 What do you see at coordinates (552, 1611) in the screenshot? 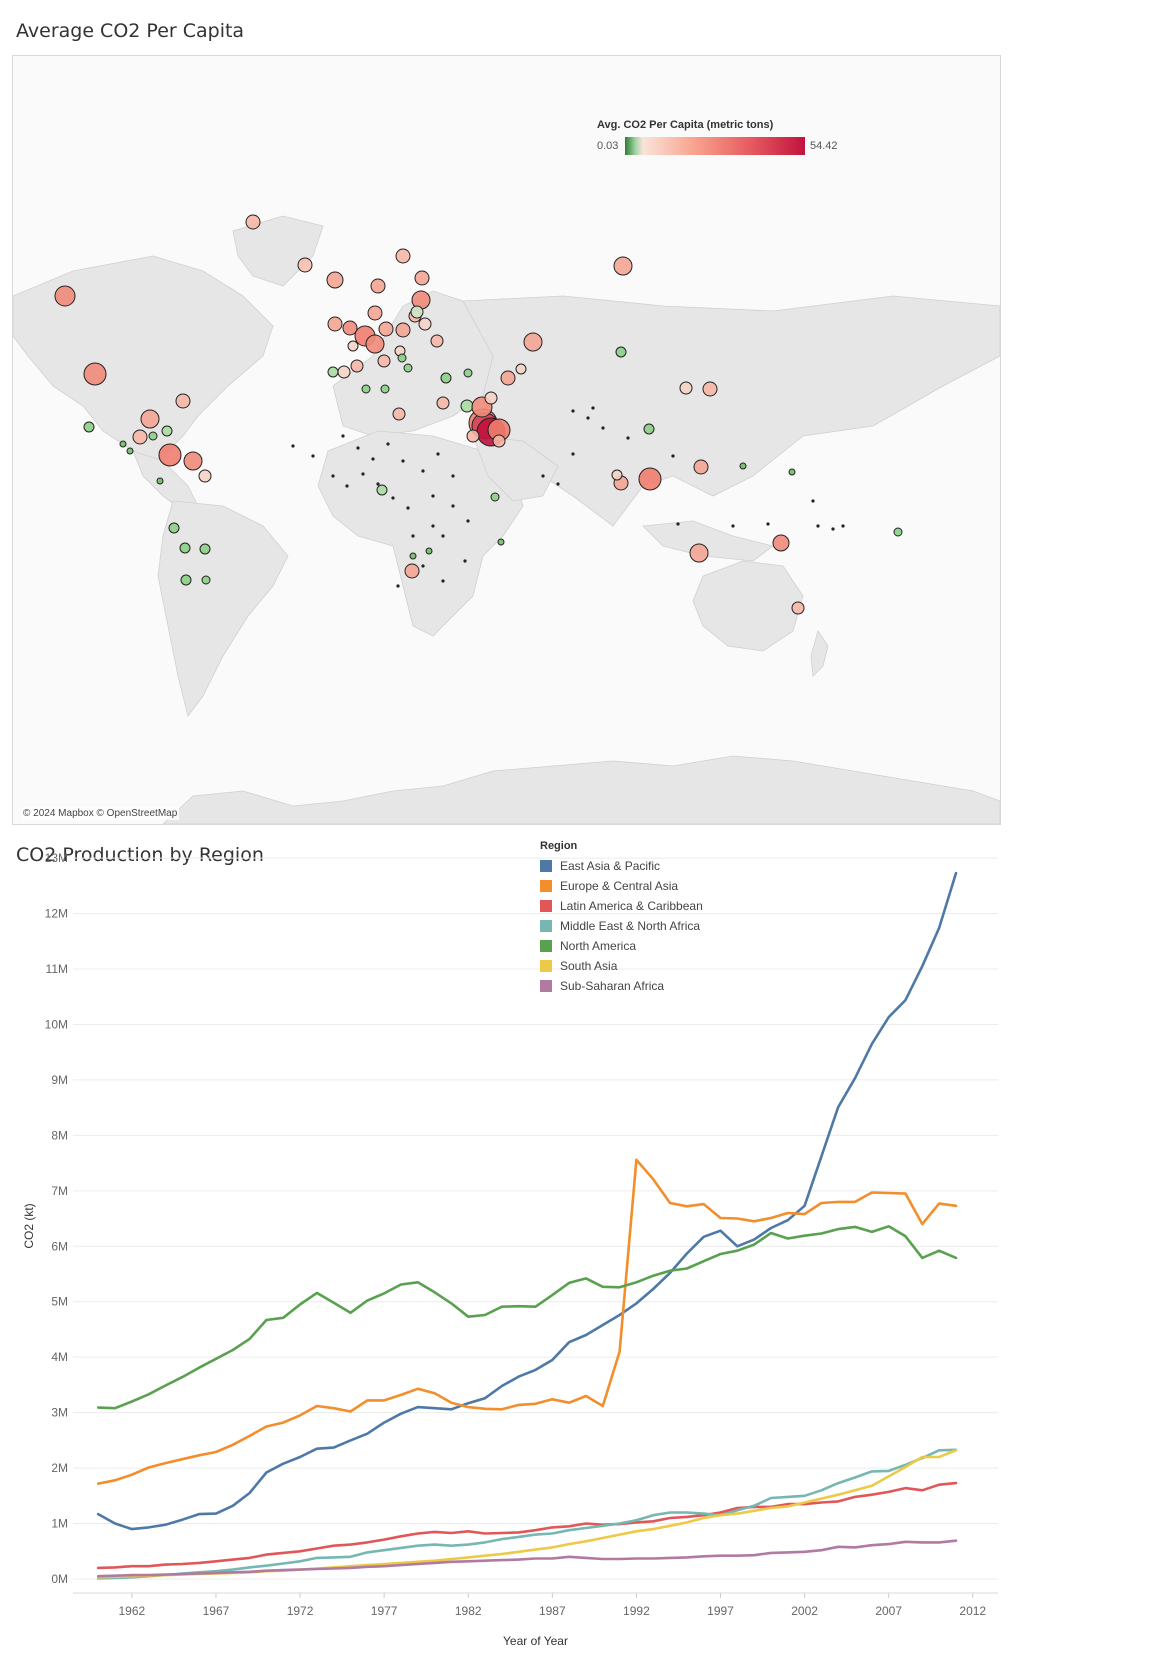
I see `x-tick-label: 1987` at bounding box center [552, 1611].